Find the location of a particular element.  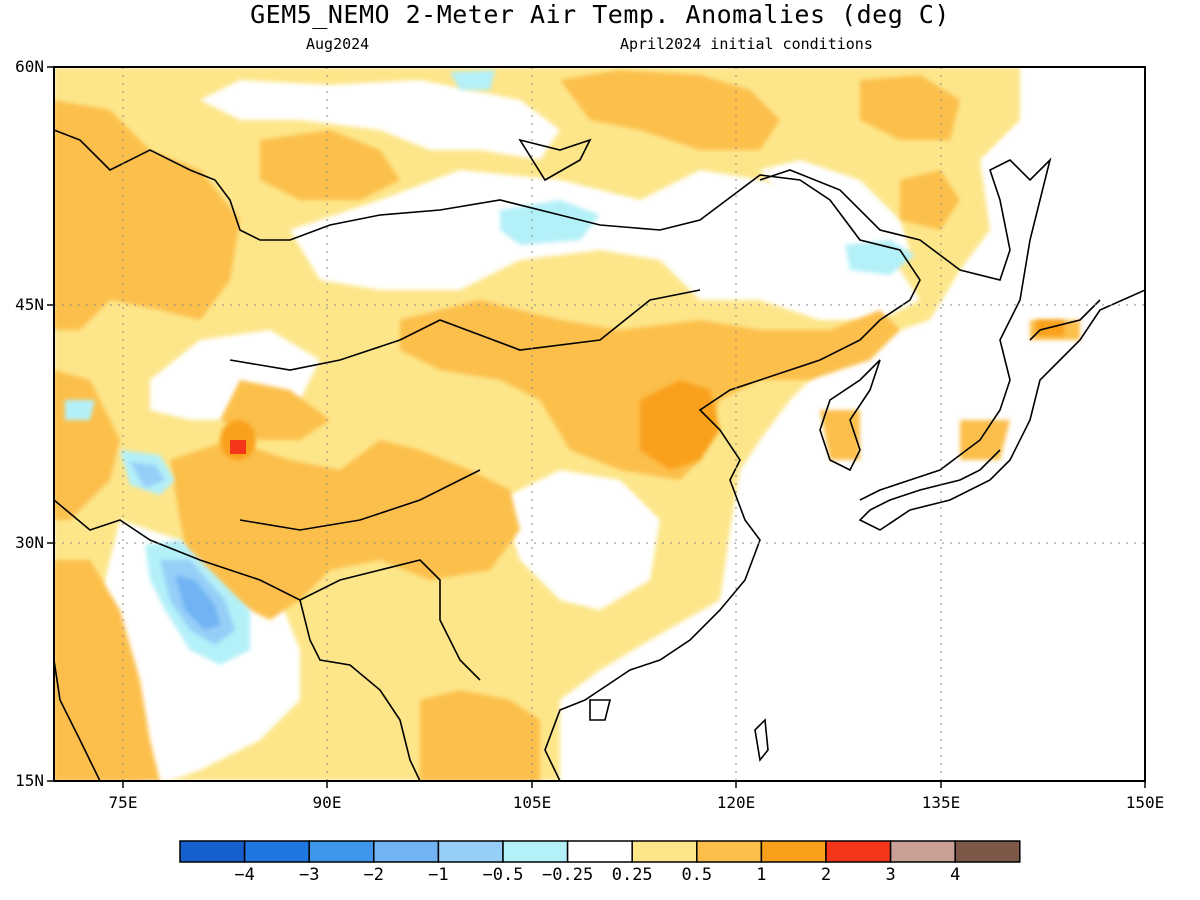

contour-hole-sichuan is located at coordinates (580, 540).